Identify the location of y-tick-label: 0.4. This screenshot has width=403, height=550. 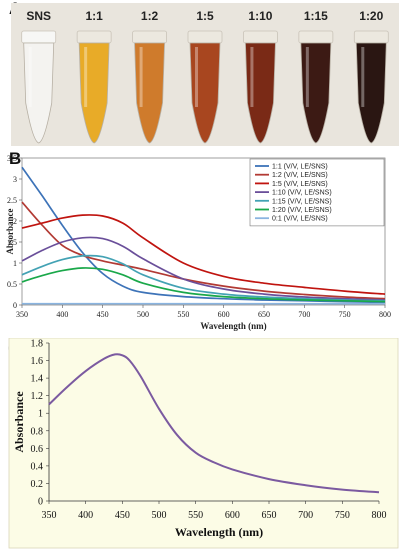
(37, 466).